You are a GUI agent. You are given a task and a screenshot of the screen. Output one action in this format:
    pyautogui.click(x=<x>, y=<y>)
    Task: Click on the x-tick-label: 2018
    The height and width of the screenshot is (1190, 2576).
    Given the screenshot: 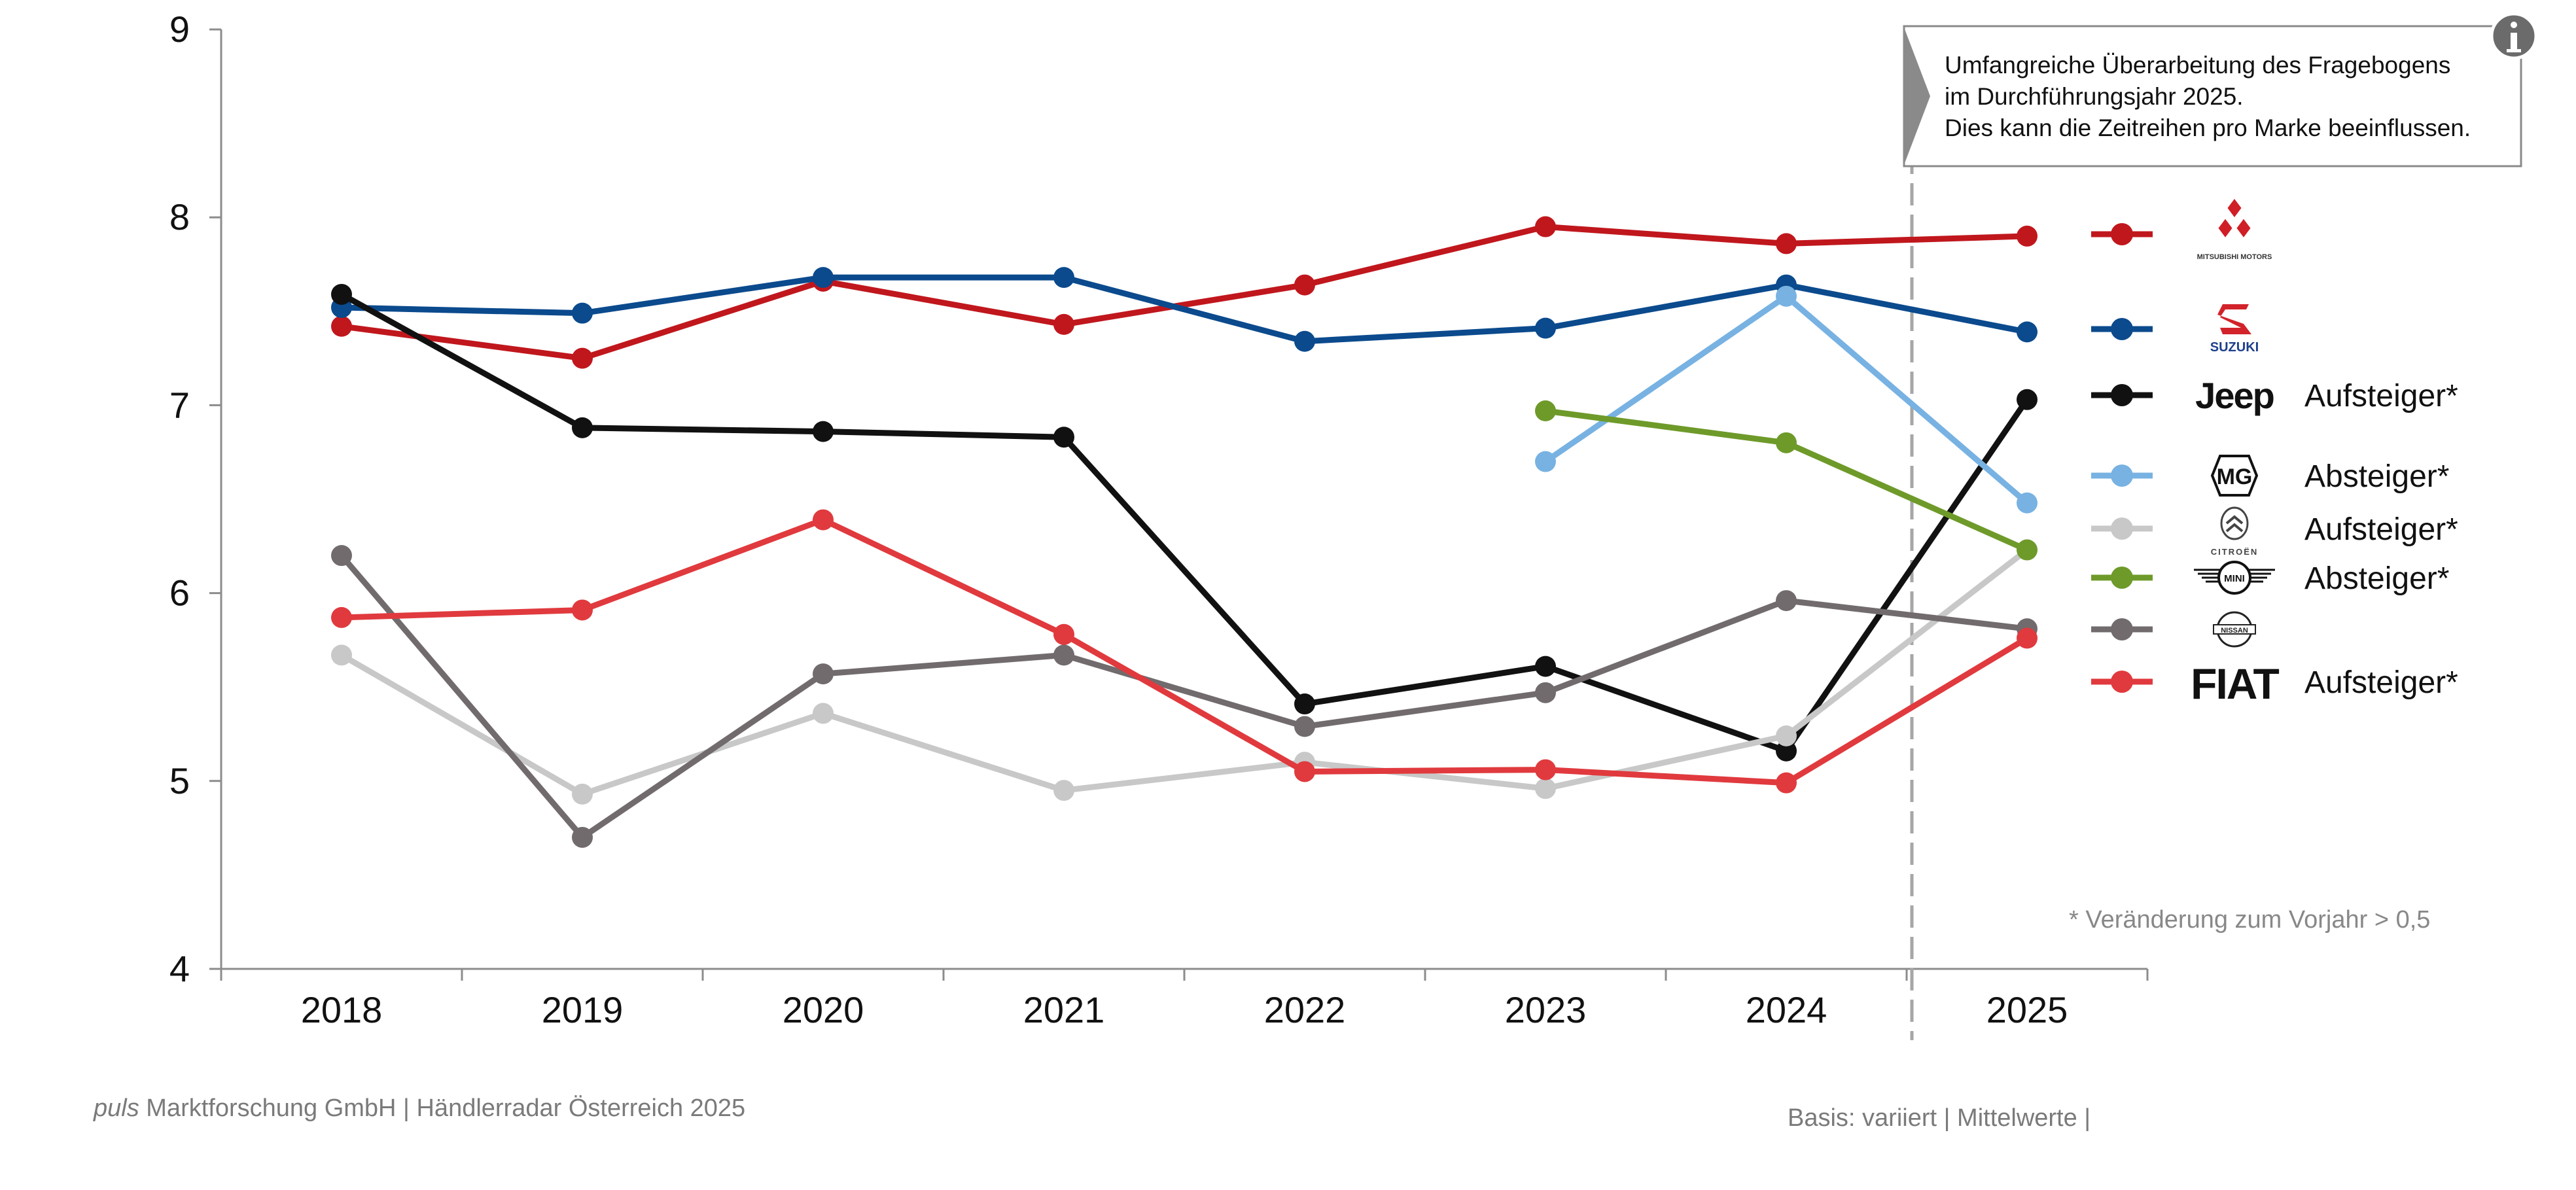 What is the action you would take?
    pyautogui.click(x=342, y=1009)
    